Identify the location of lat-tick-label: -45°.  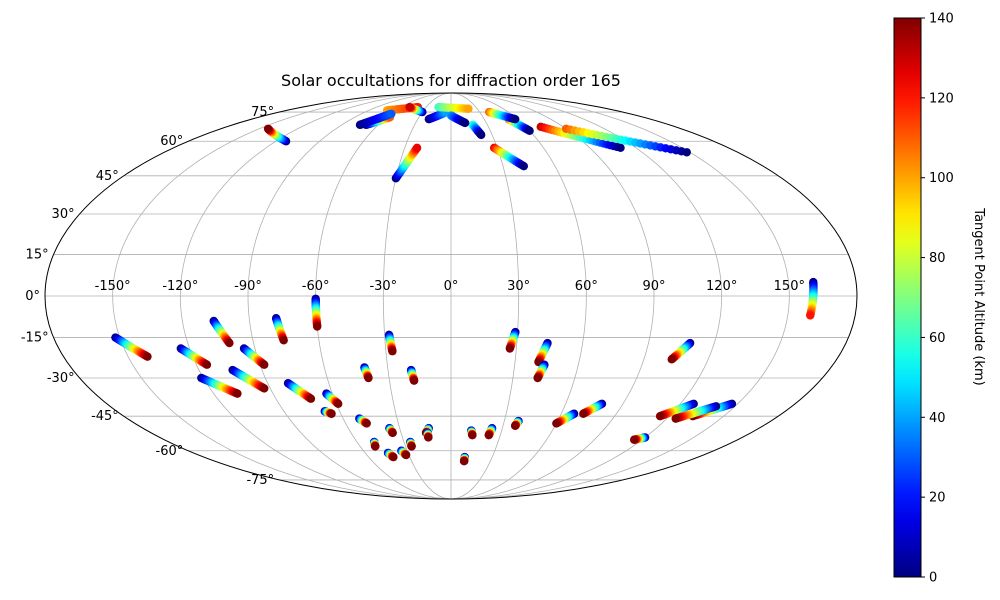
(105, 416).